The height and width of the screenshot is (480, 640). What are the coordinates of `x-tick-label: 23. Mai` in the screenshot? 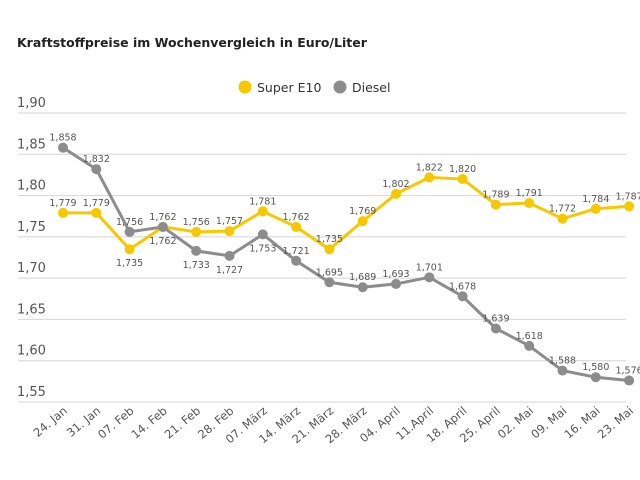 It's located at (615, 423).